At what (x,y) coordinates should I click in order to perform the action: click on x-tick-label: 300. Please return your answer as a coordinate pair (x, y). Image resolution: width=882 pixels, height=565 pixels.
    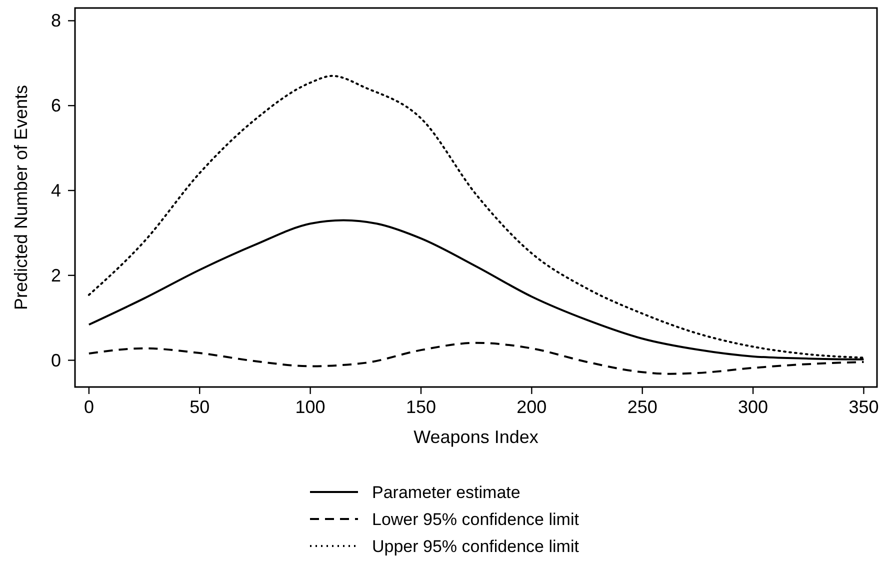
    Looking at the image, I should click on (753, 407).